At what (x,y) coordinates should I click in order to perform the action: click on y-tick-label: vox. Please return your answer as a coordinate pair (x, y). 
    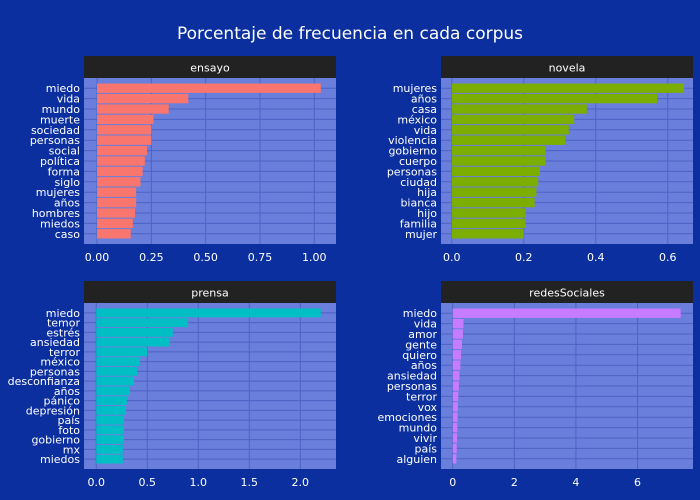
    Looking at the image, I should click on (428, 407).